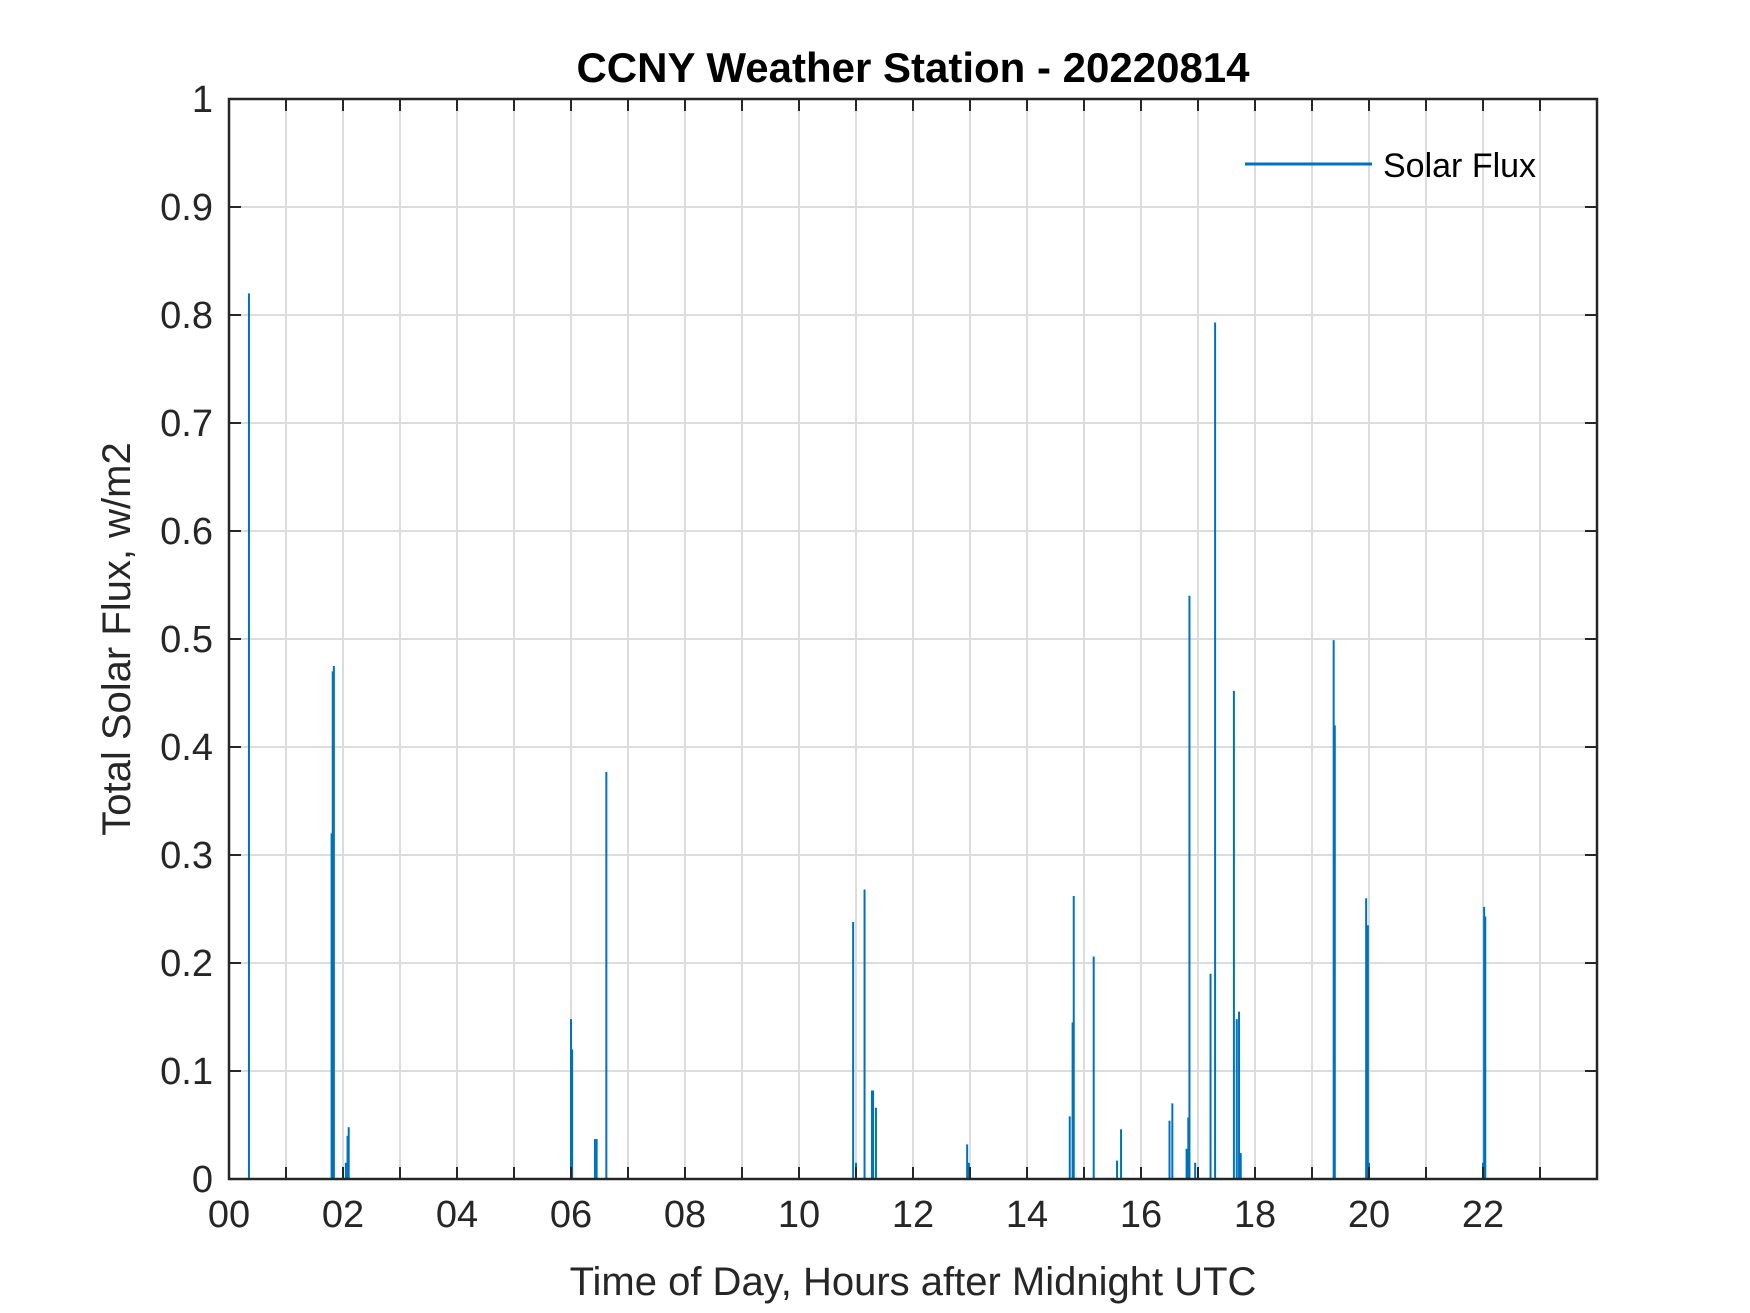 The width and height of the screenshot is (1750, 1313). What do you see at coordinates (1141, 1215) in the screenshot?
I see `x-tick-label: 16` at bounding box center [1141, 1215].